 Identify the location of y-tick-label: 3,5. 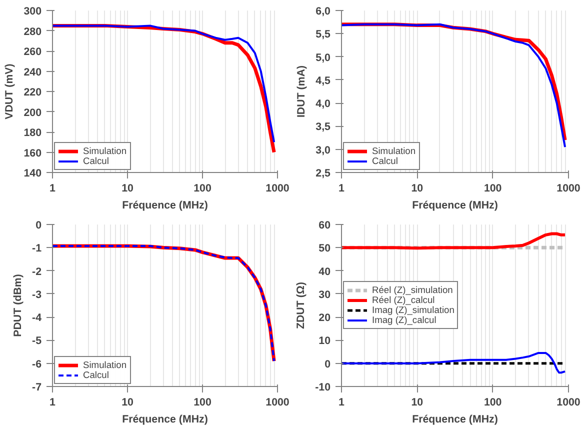
(323, 127).